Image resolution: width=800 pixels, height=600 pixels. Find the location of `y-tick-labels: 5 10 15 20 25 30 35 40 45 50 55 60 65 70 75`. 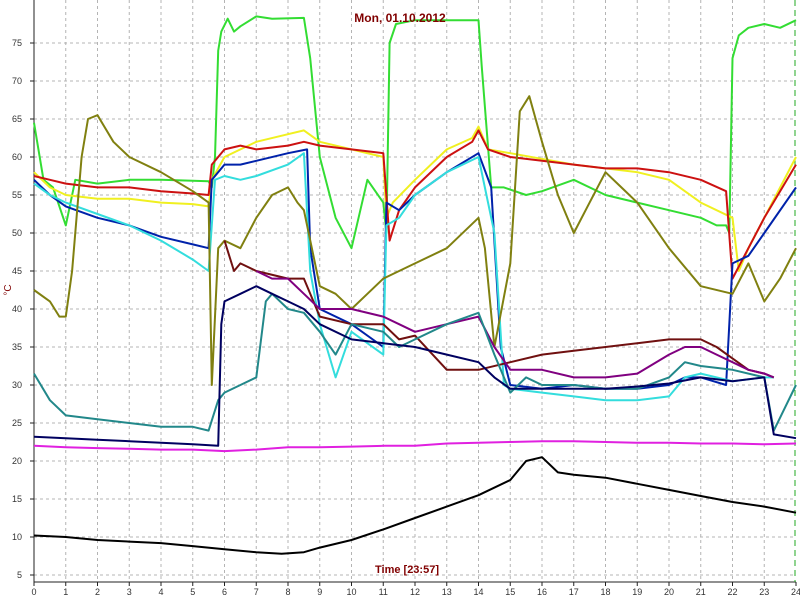

y-tick-labels: 5 10 15 20 25 30 35 40 45 50 55 60 65 70 75 is located at coordinates (17, 309).